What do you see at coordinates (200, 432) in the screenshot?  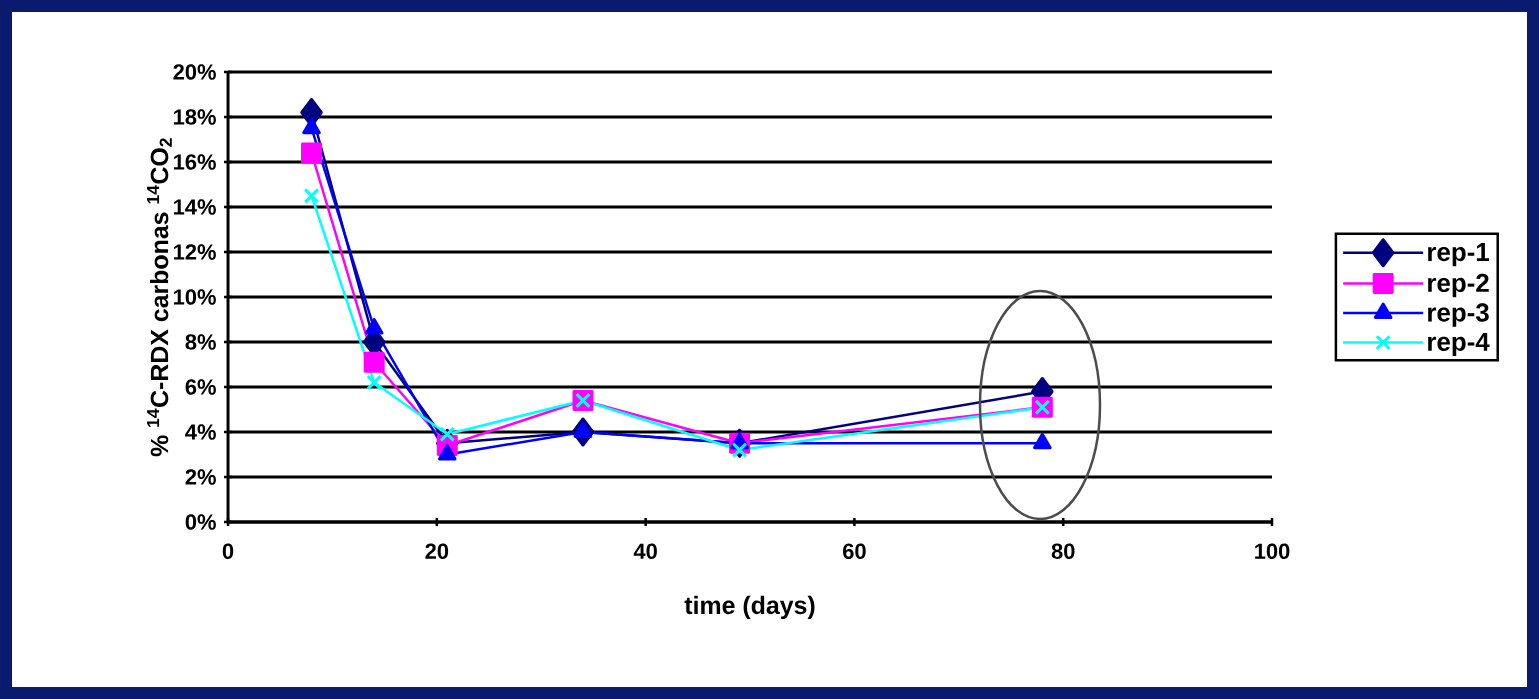 I see `y-tick-label: 4%` at bounding box center [200, 432].